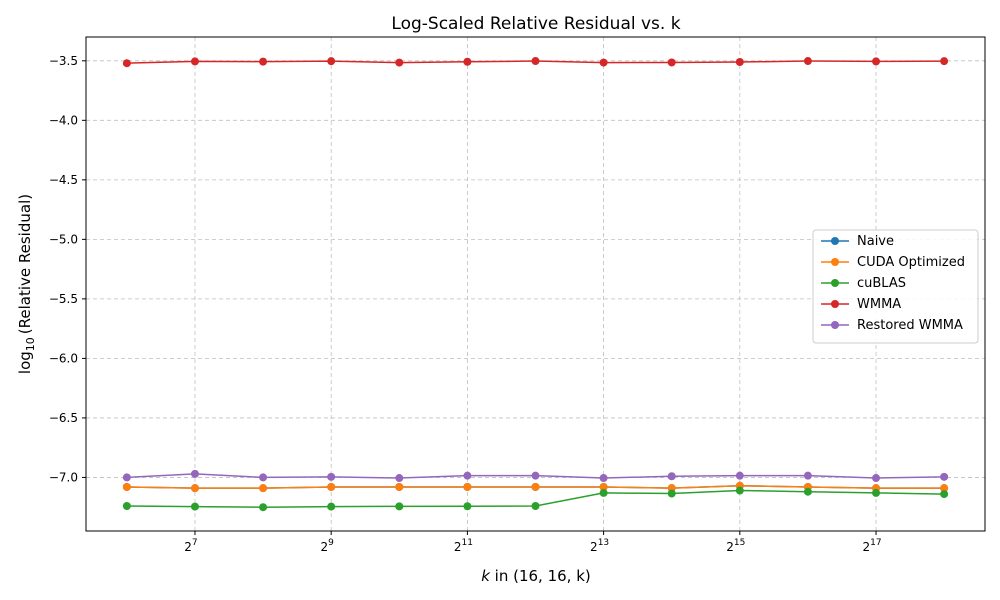 Image resolution: width=1000 pixels, height=600 pixels. I want to click on legend-label: cuBLAS, so click(881, 283).